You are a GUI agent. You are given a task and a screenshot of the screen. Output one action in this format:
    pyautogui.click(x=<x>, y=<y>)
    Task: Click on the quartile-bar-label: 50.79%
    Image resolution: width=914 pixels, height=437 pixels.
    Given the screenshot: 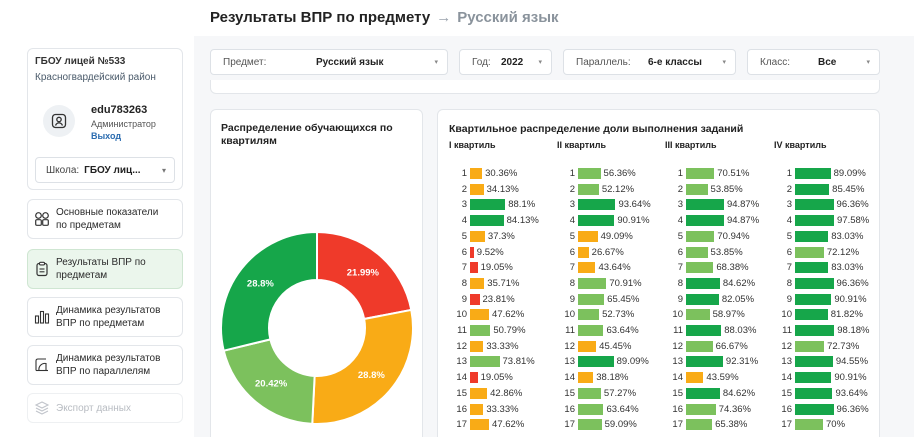 What is the action you would take?
    pyautogui.click(x=509, y=330)
    